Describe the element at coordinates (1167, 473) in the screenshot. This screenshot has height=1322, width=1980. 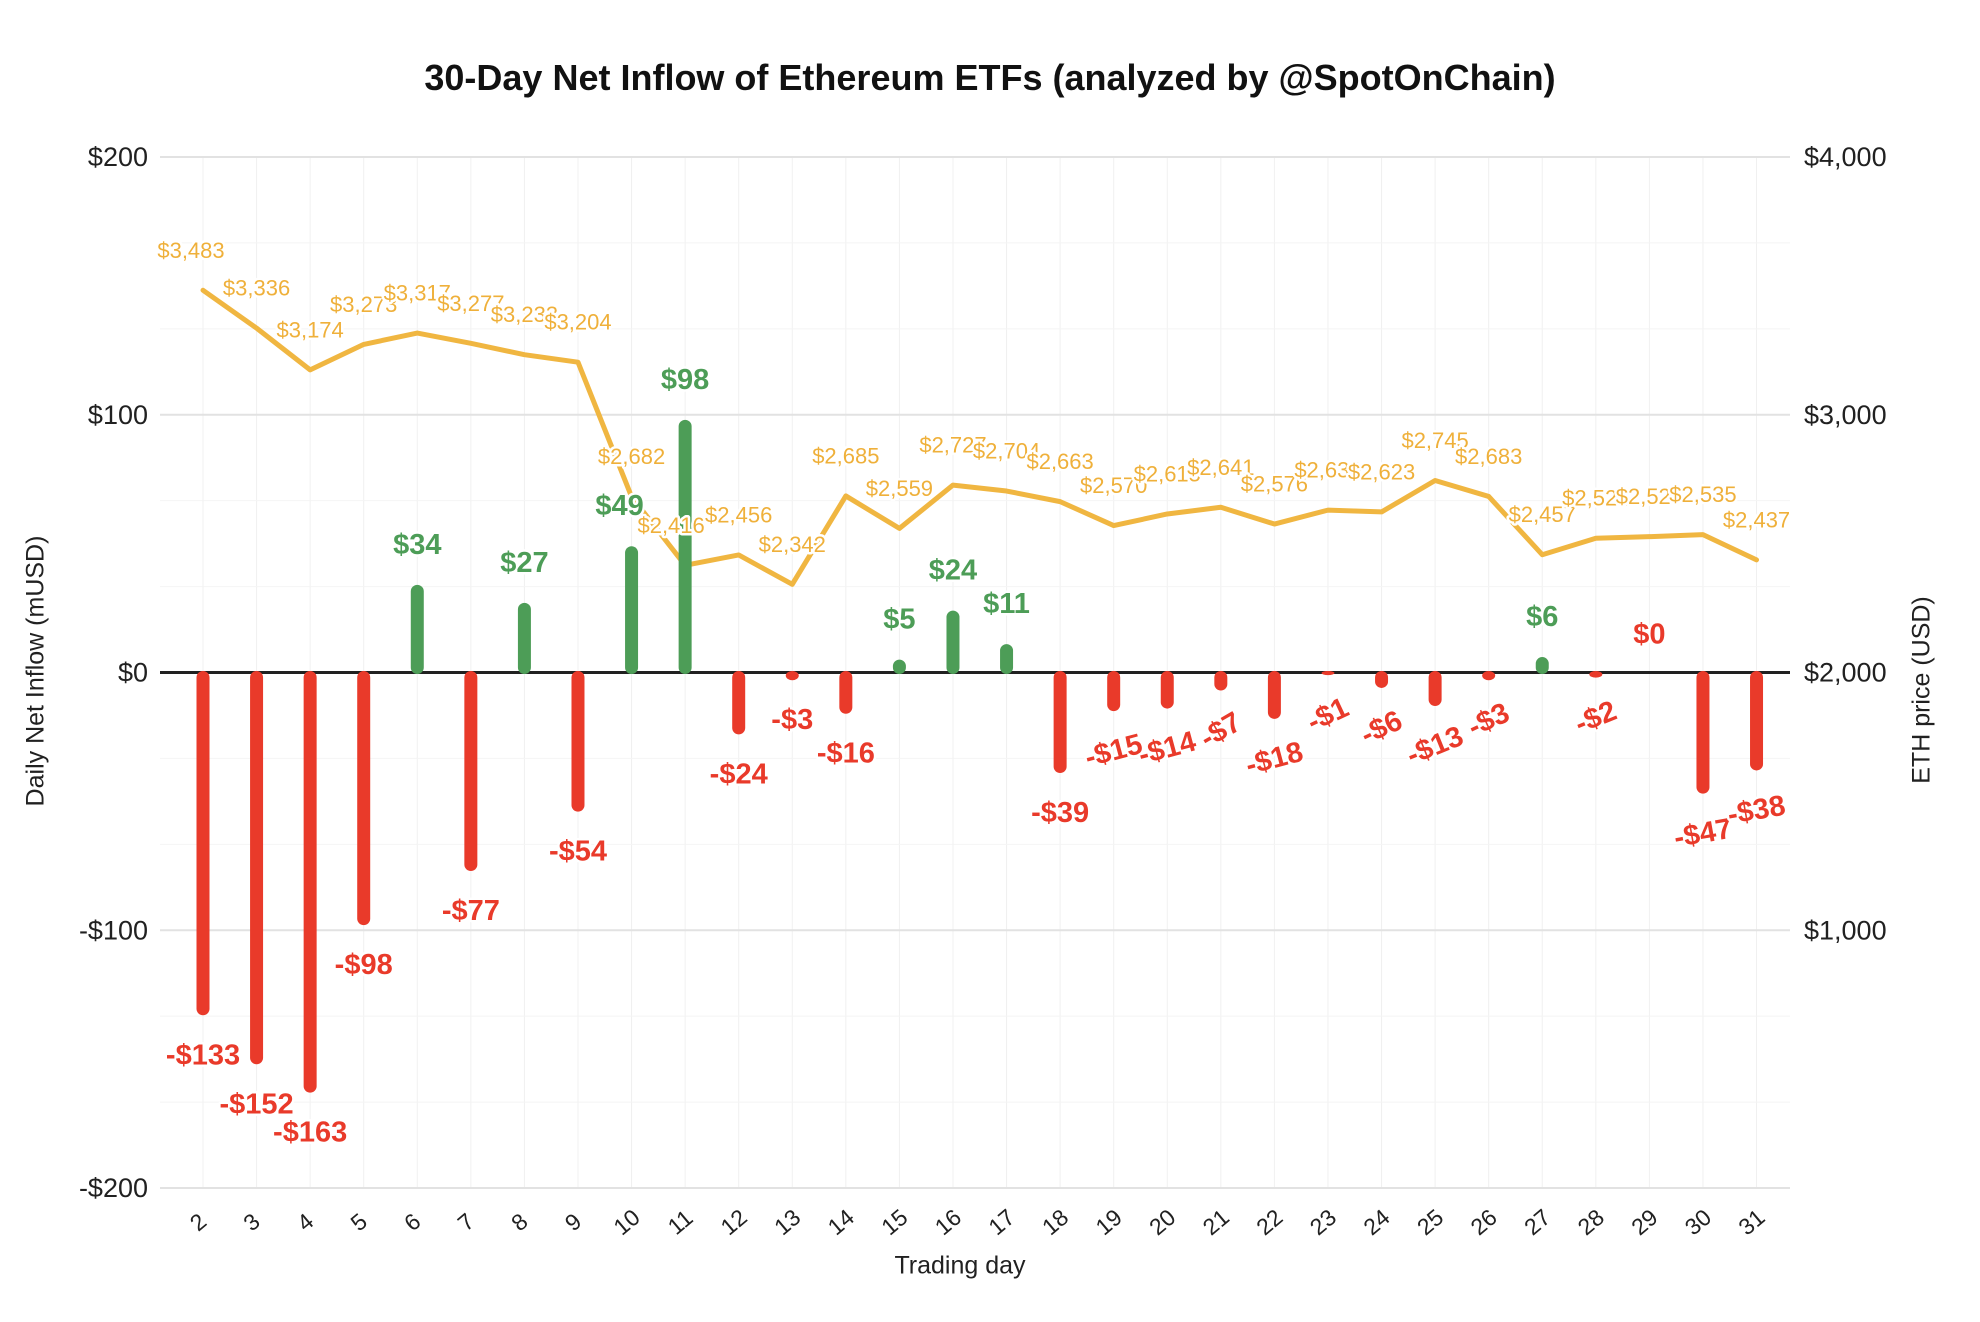
I see `price-label-day-20: $2,615` at that location.